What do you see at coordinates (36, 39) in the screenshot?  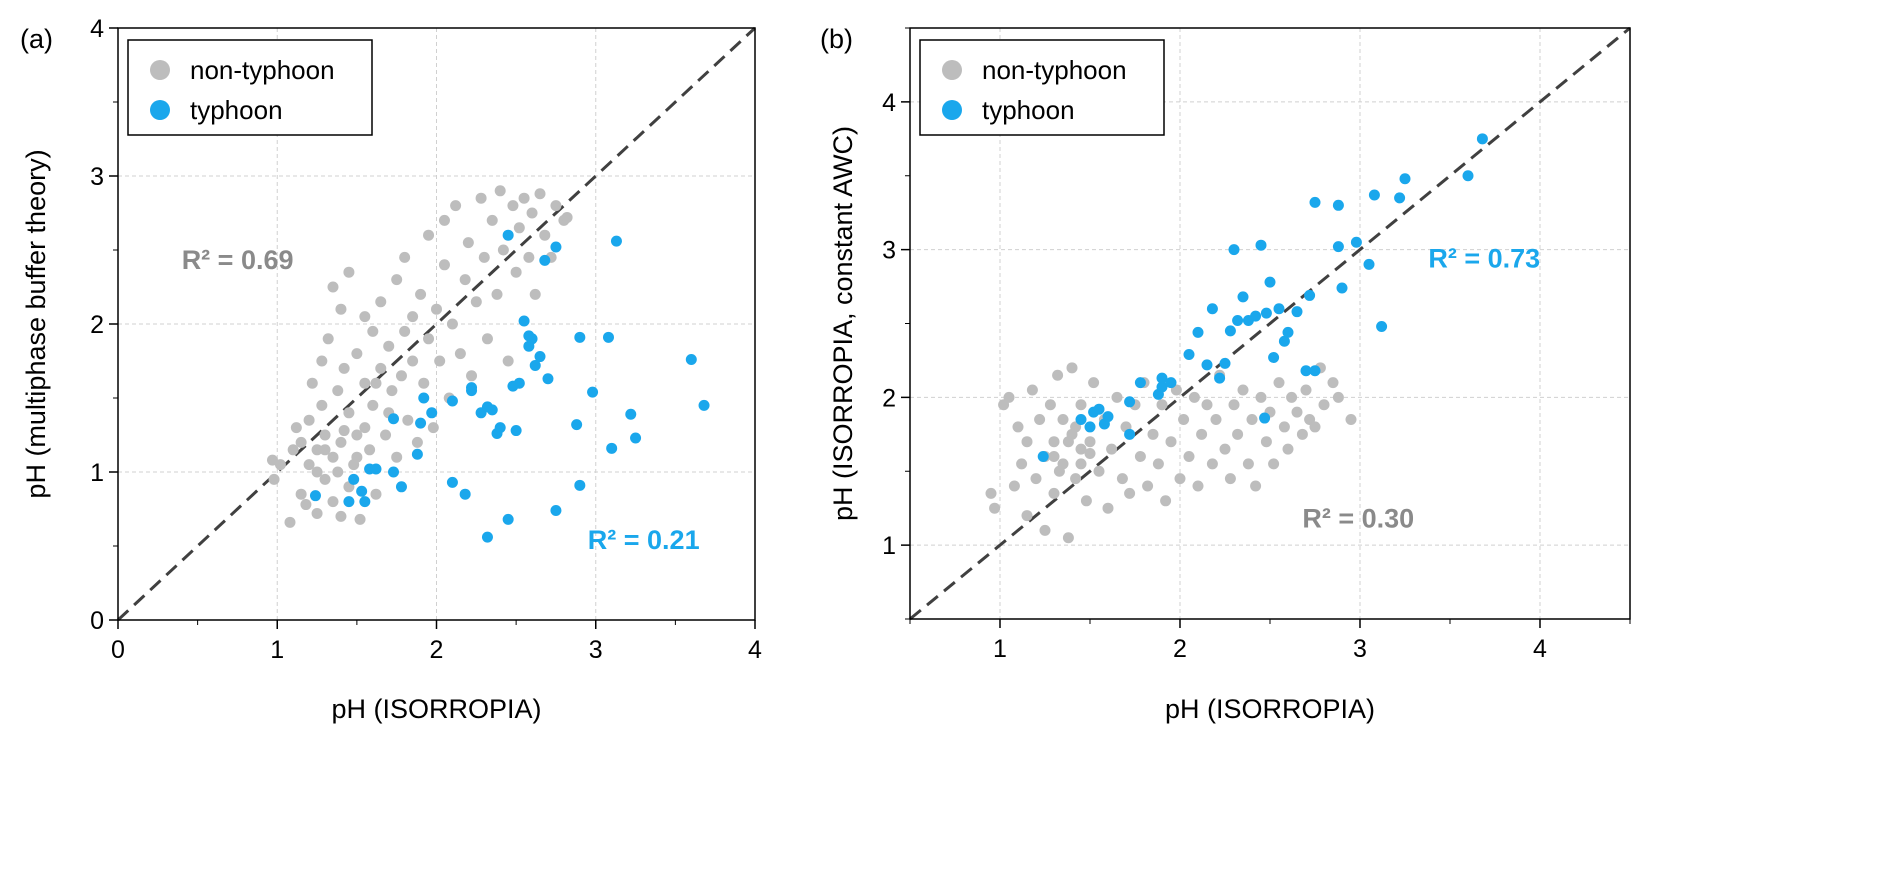 I see `panel-label: (a)` at bounding box center [36, 39].